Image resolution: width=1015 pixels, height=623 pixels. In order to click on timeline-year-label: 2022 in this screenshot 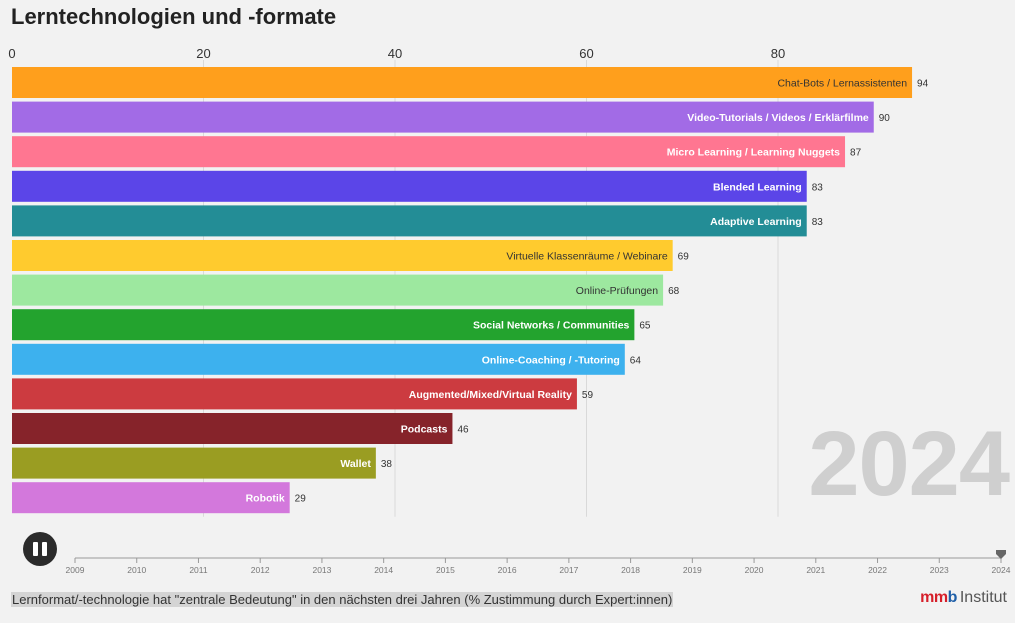, I will do `click(877, 570)`.